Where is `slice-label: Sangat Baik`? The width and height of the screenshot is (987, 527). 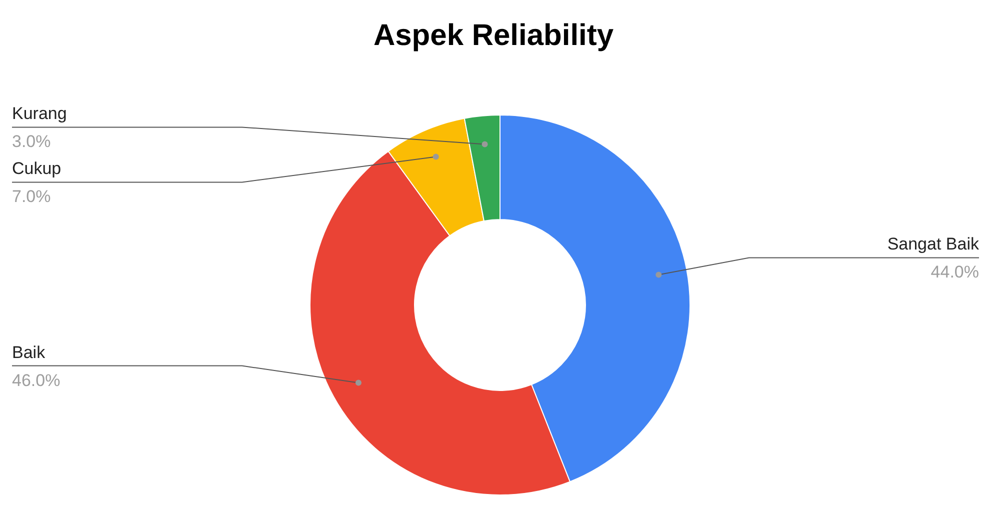 slice-label: Sangat Baik is located at coordinates (933, 244).